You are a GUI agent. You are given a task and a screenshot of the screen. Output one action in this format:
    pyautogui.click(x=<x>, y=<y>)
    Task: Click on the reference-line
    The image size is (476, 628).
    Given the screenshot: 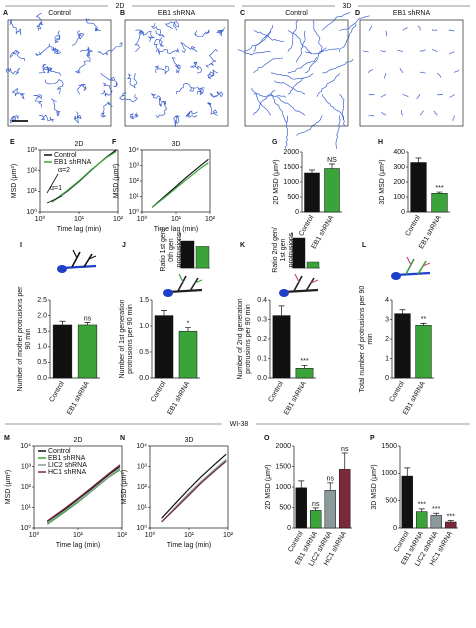 What is the action you would take?
    pyautogui.click(x=52, y=183)
    